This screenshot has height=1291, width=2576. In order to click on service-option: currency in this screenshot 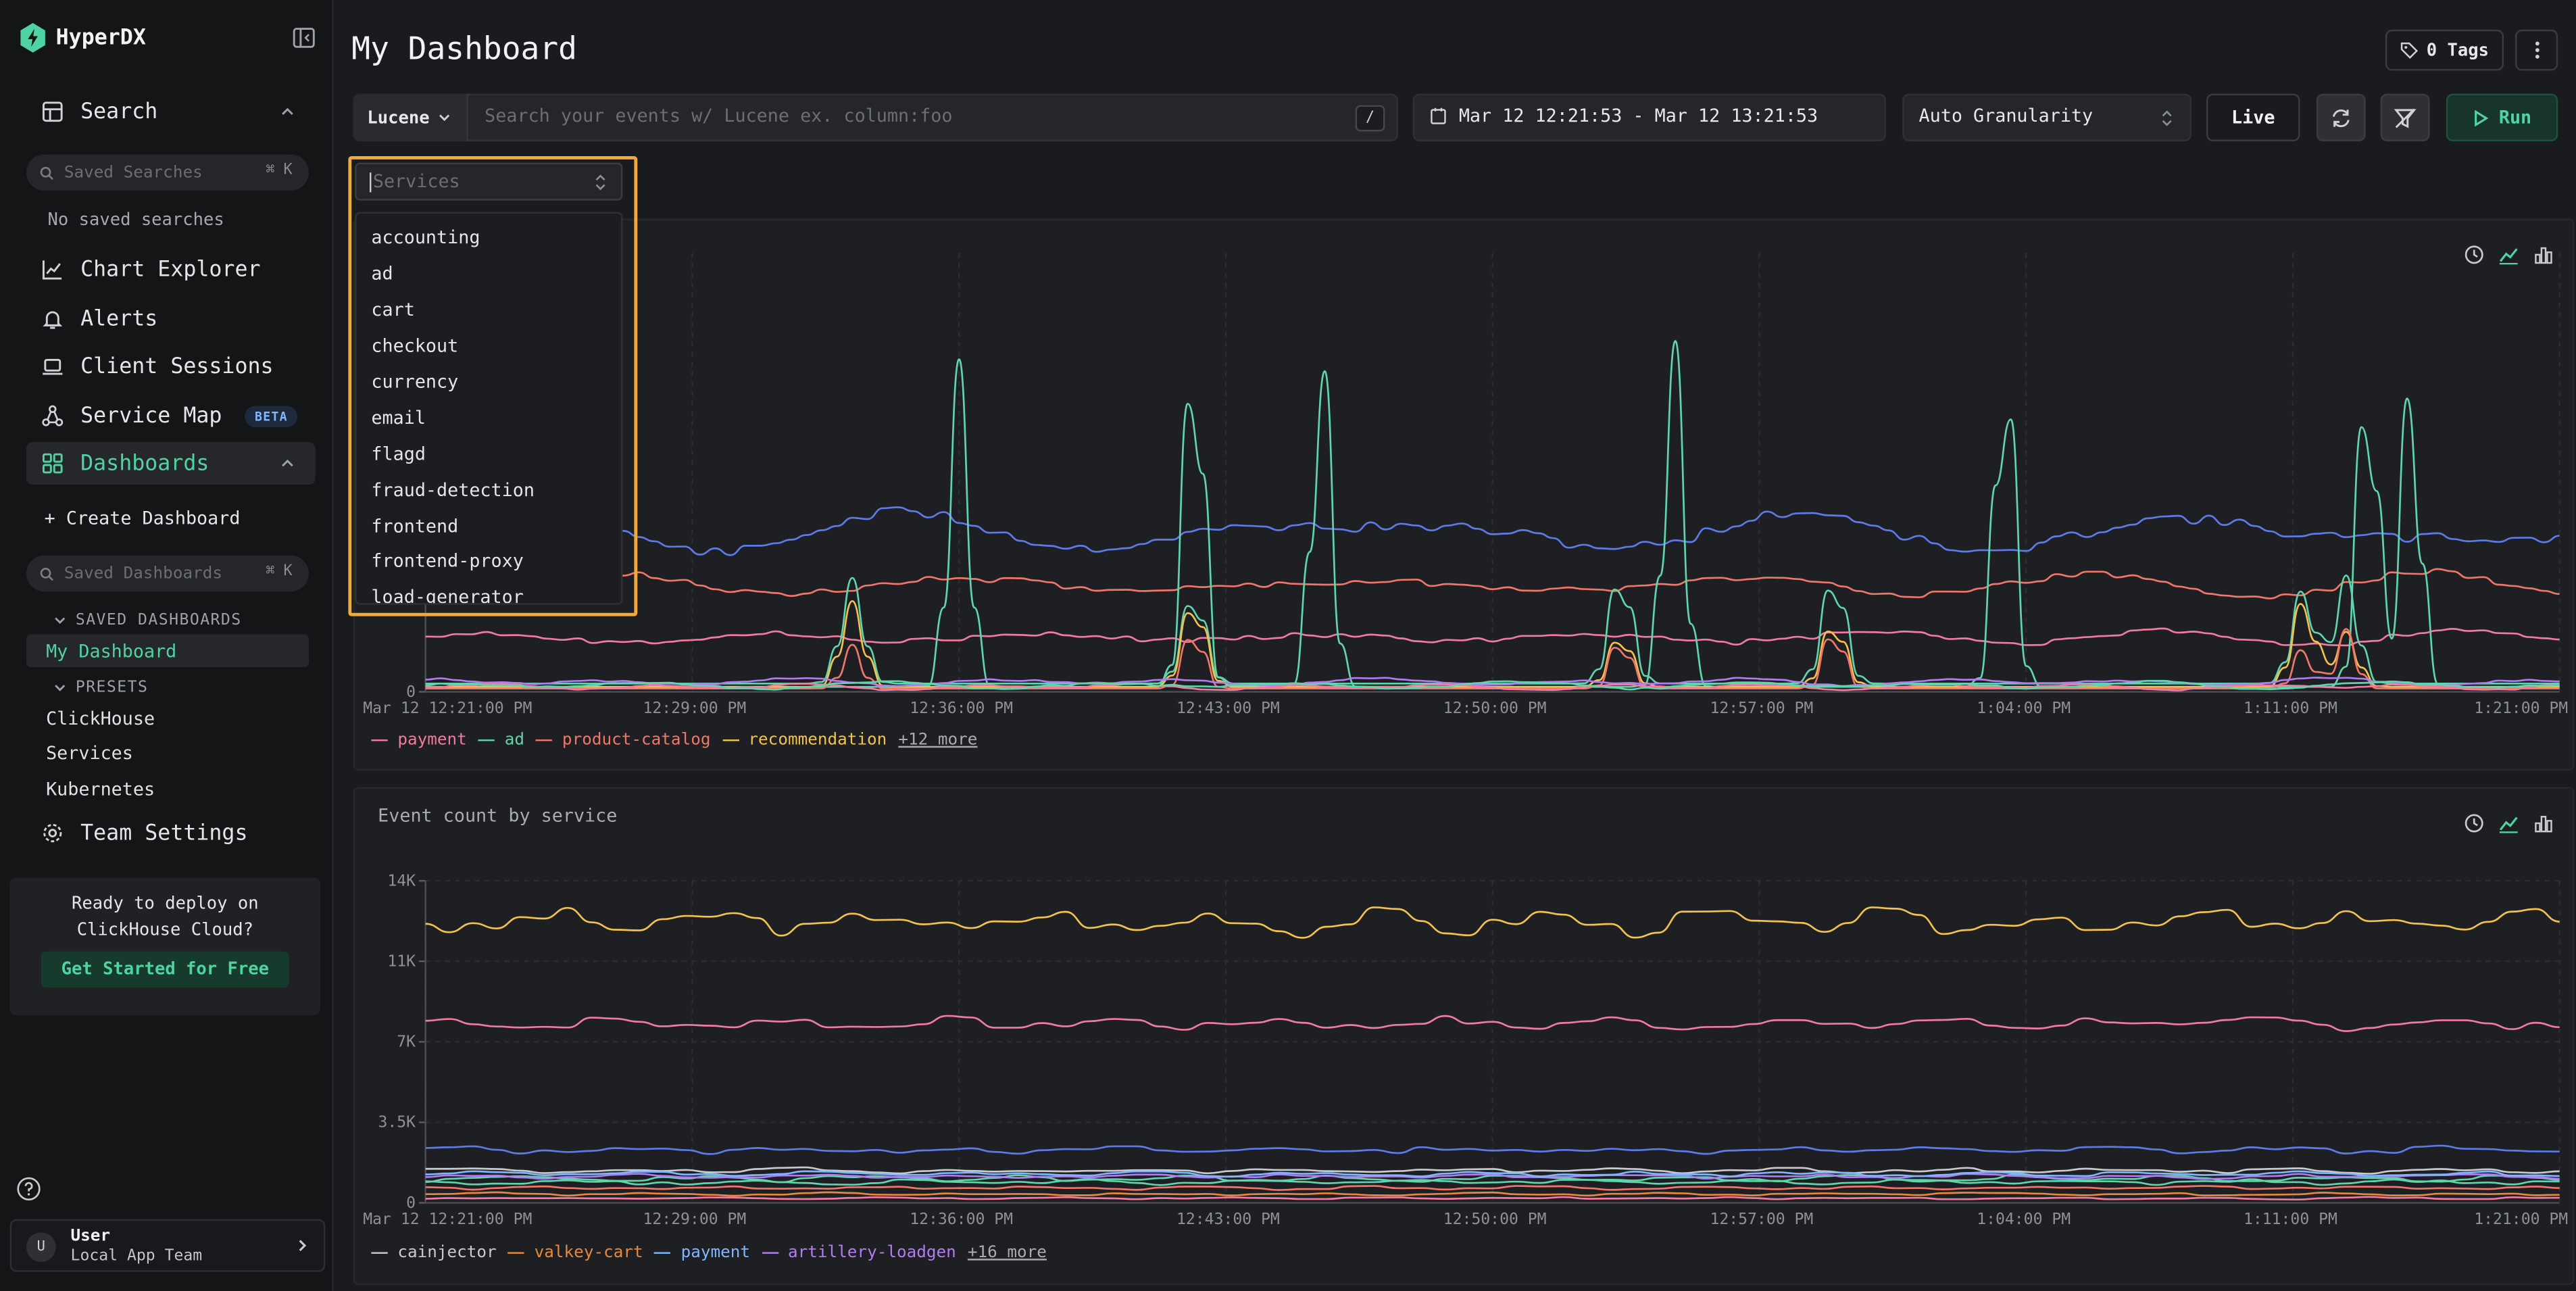, I will do `click(415, 382)`.